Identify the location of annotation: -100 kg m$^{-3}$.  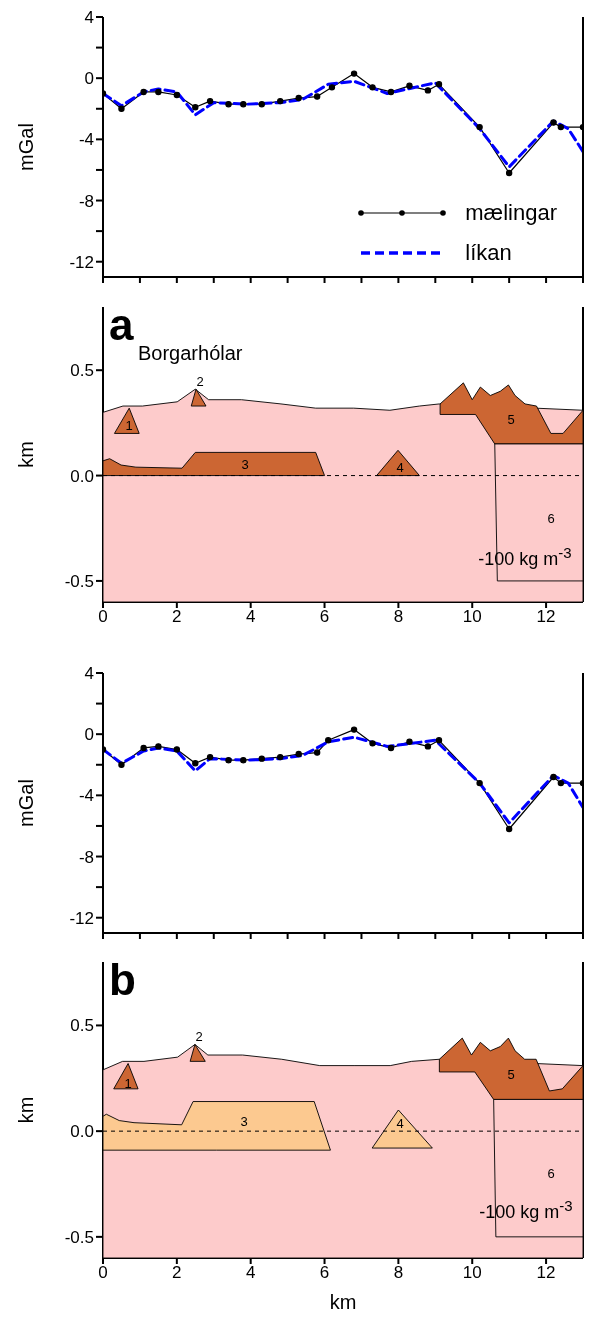
(525, 556).